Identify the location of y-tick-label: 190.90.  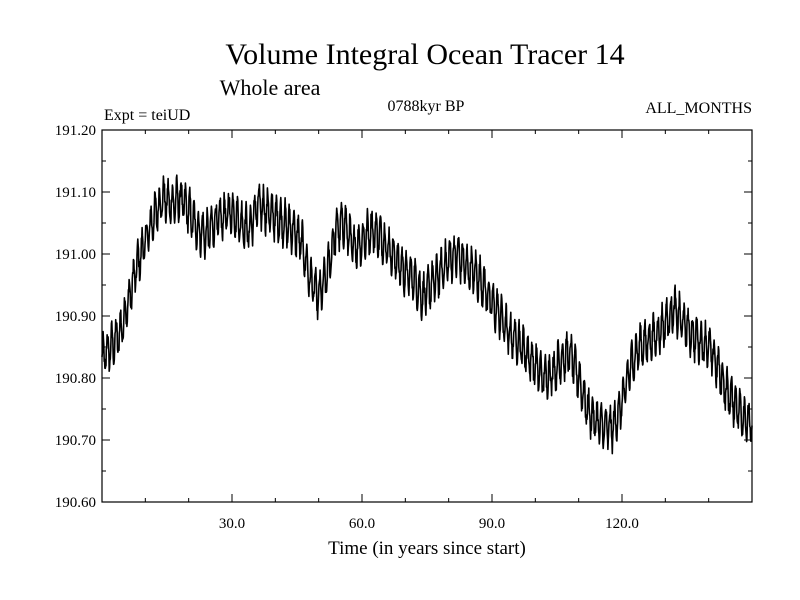
(75, 317).